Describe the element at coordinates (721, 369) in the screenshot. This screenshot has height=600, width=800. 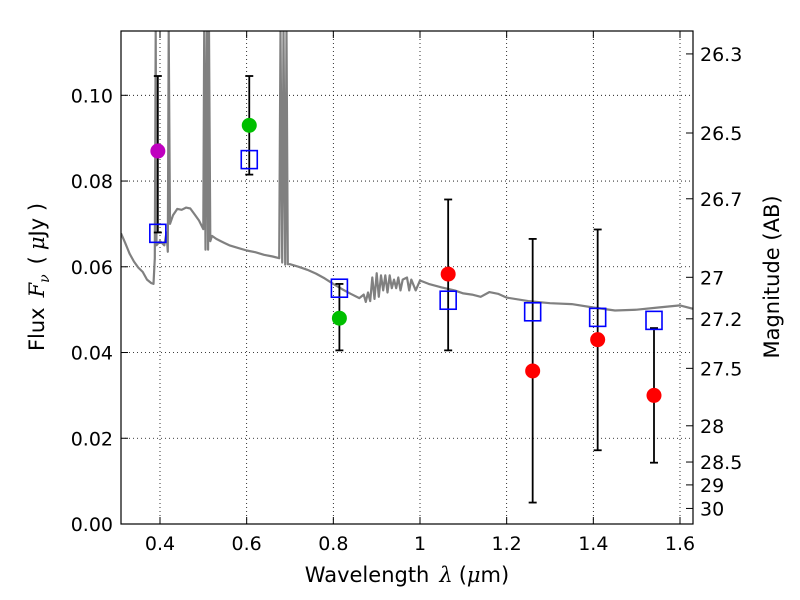
I see `mag-tick-label-5: 27.5` at that location.